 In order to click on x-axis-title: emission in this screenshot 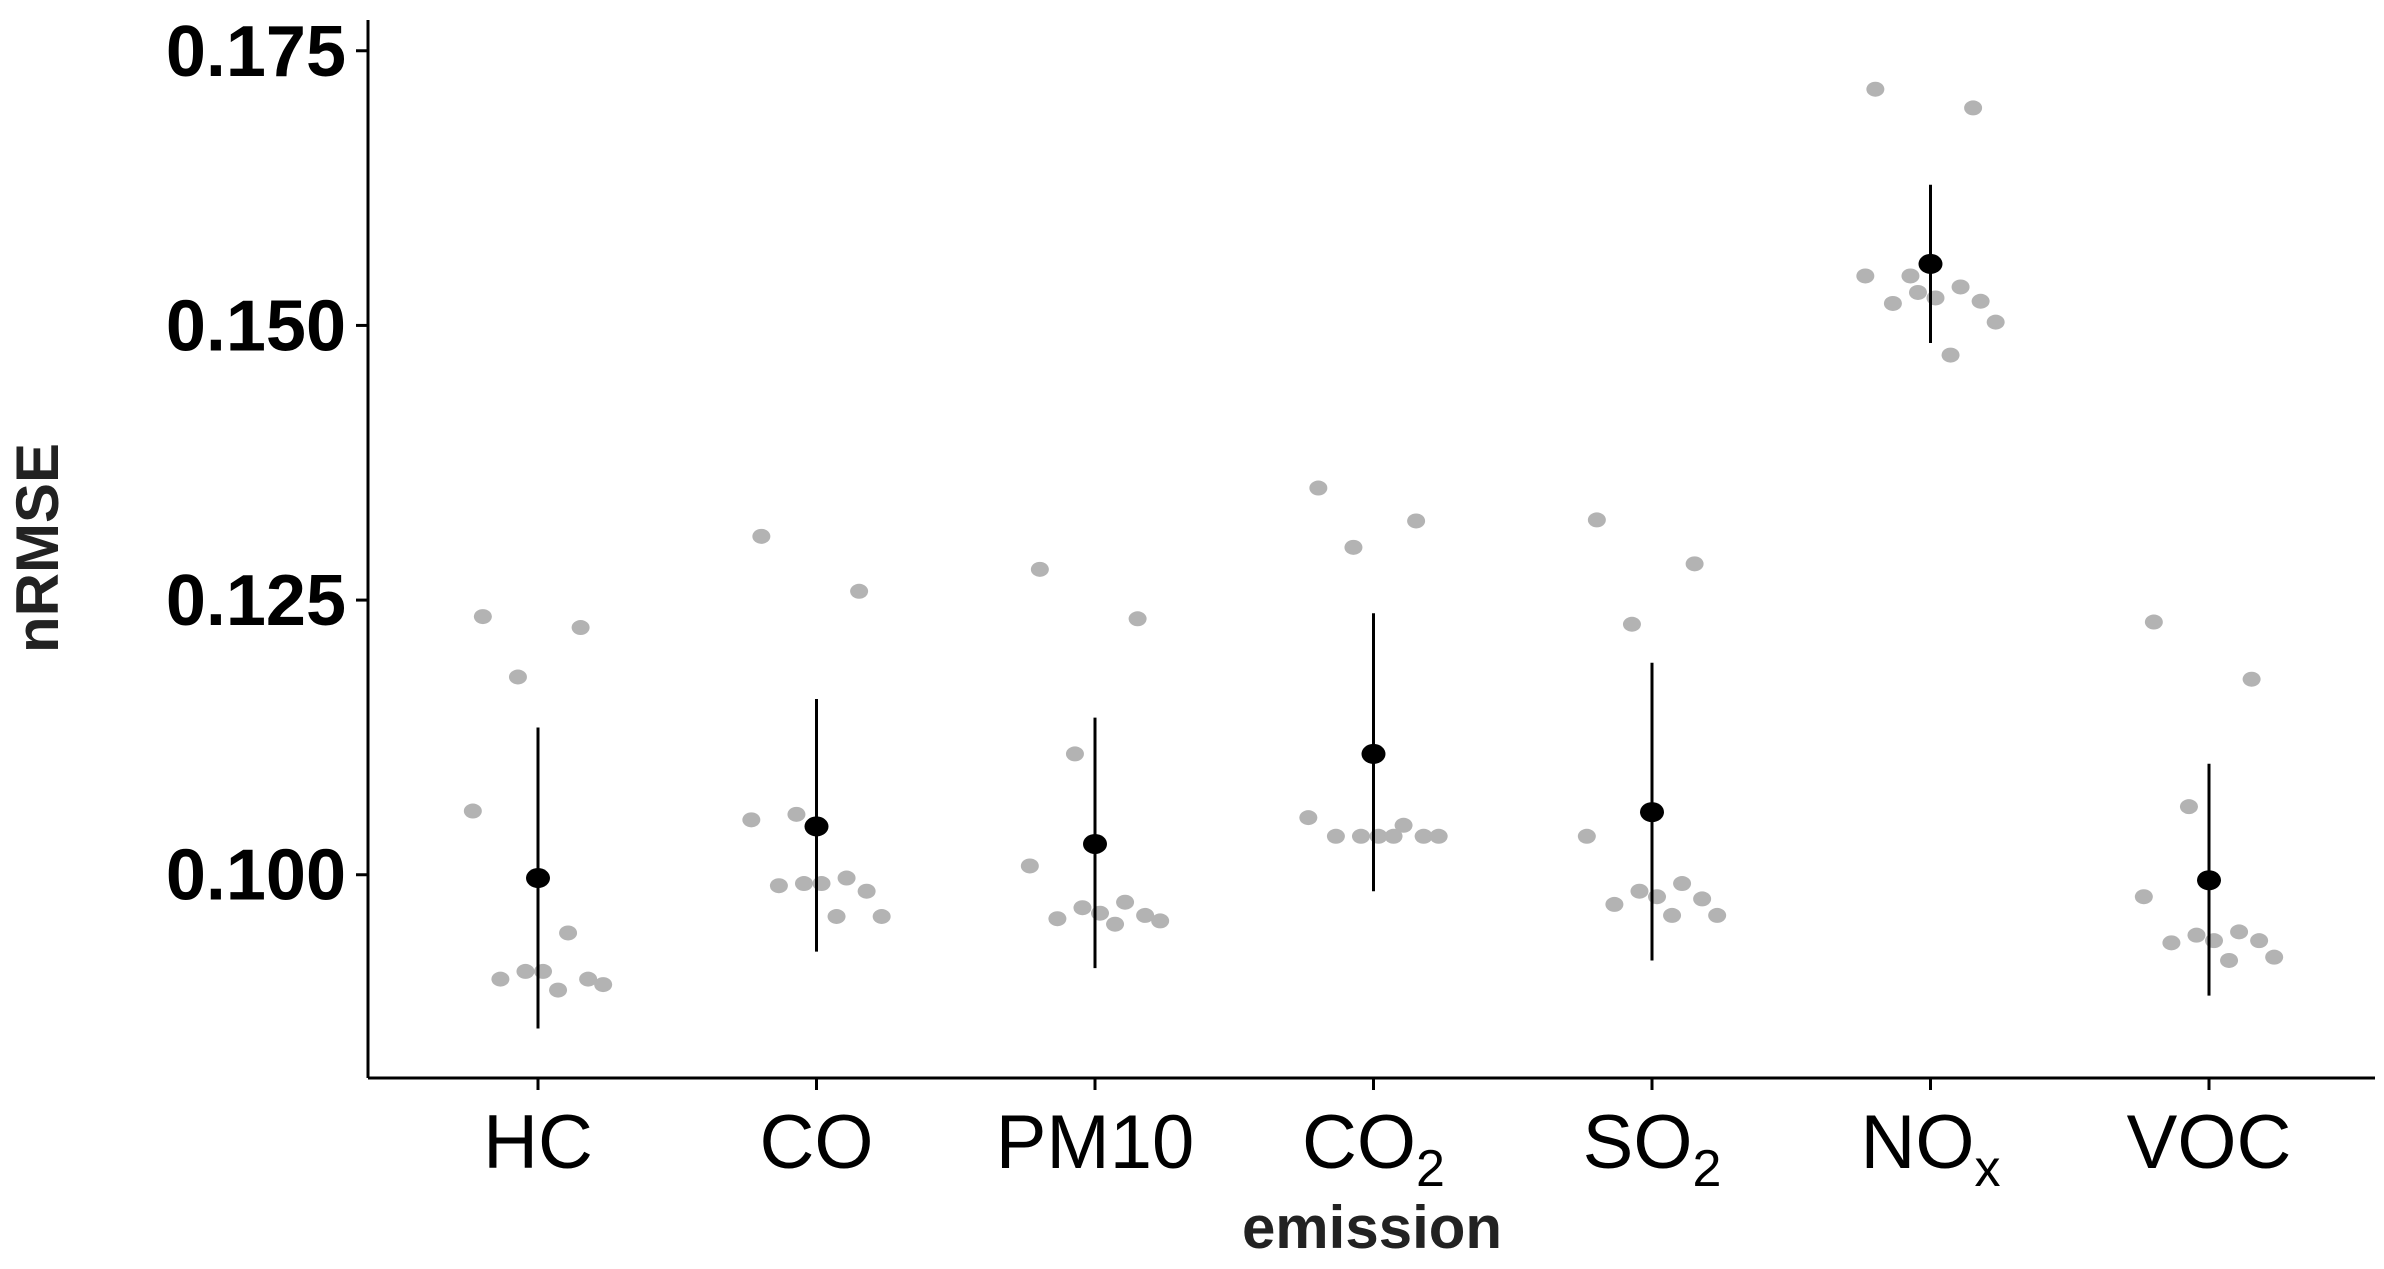, I will do `click(1372, 1227)`.